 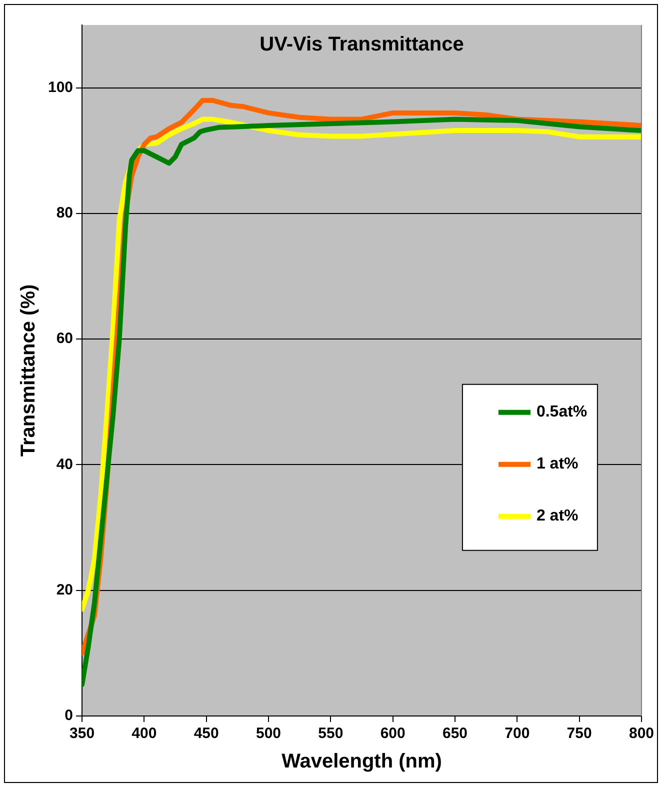 What do you see at coordinates (269, 733) in the screenshot?
I see `x-tick-label: 500` at bounding box center [269, 733].